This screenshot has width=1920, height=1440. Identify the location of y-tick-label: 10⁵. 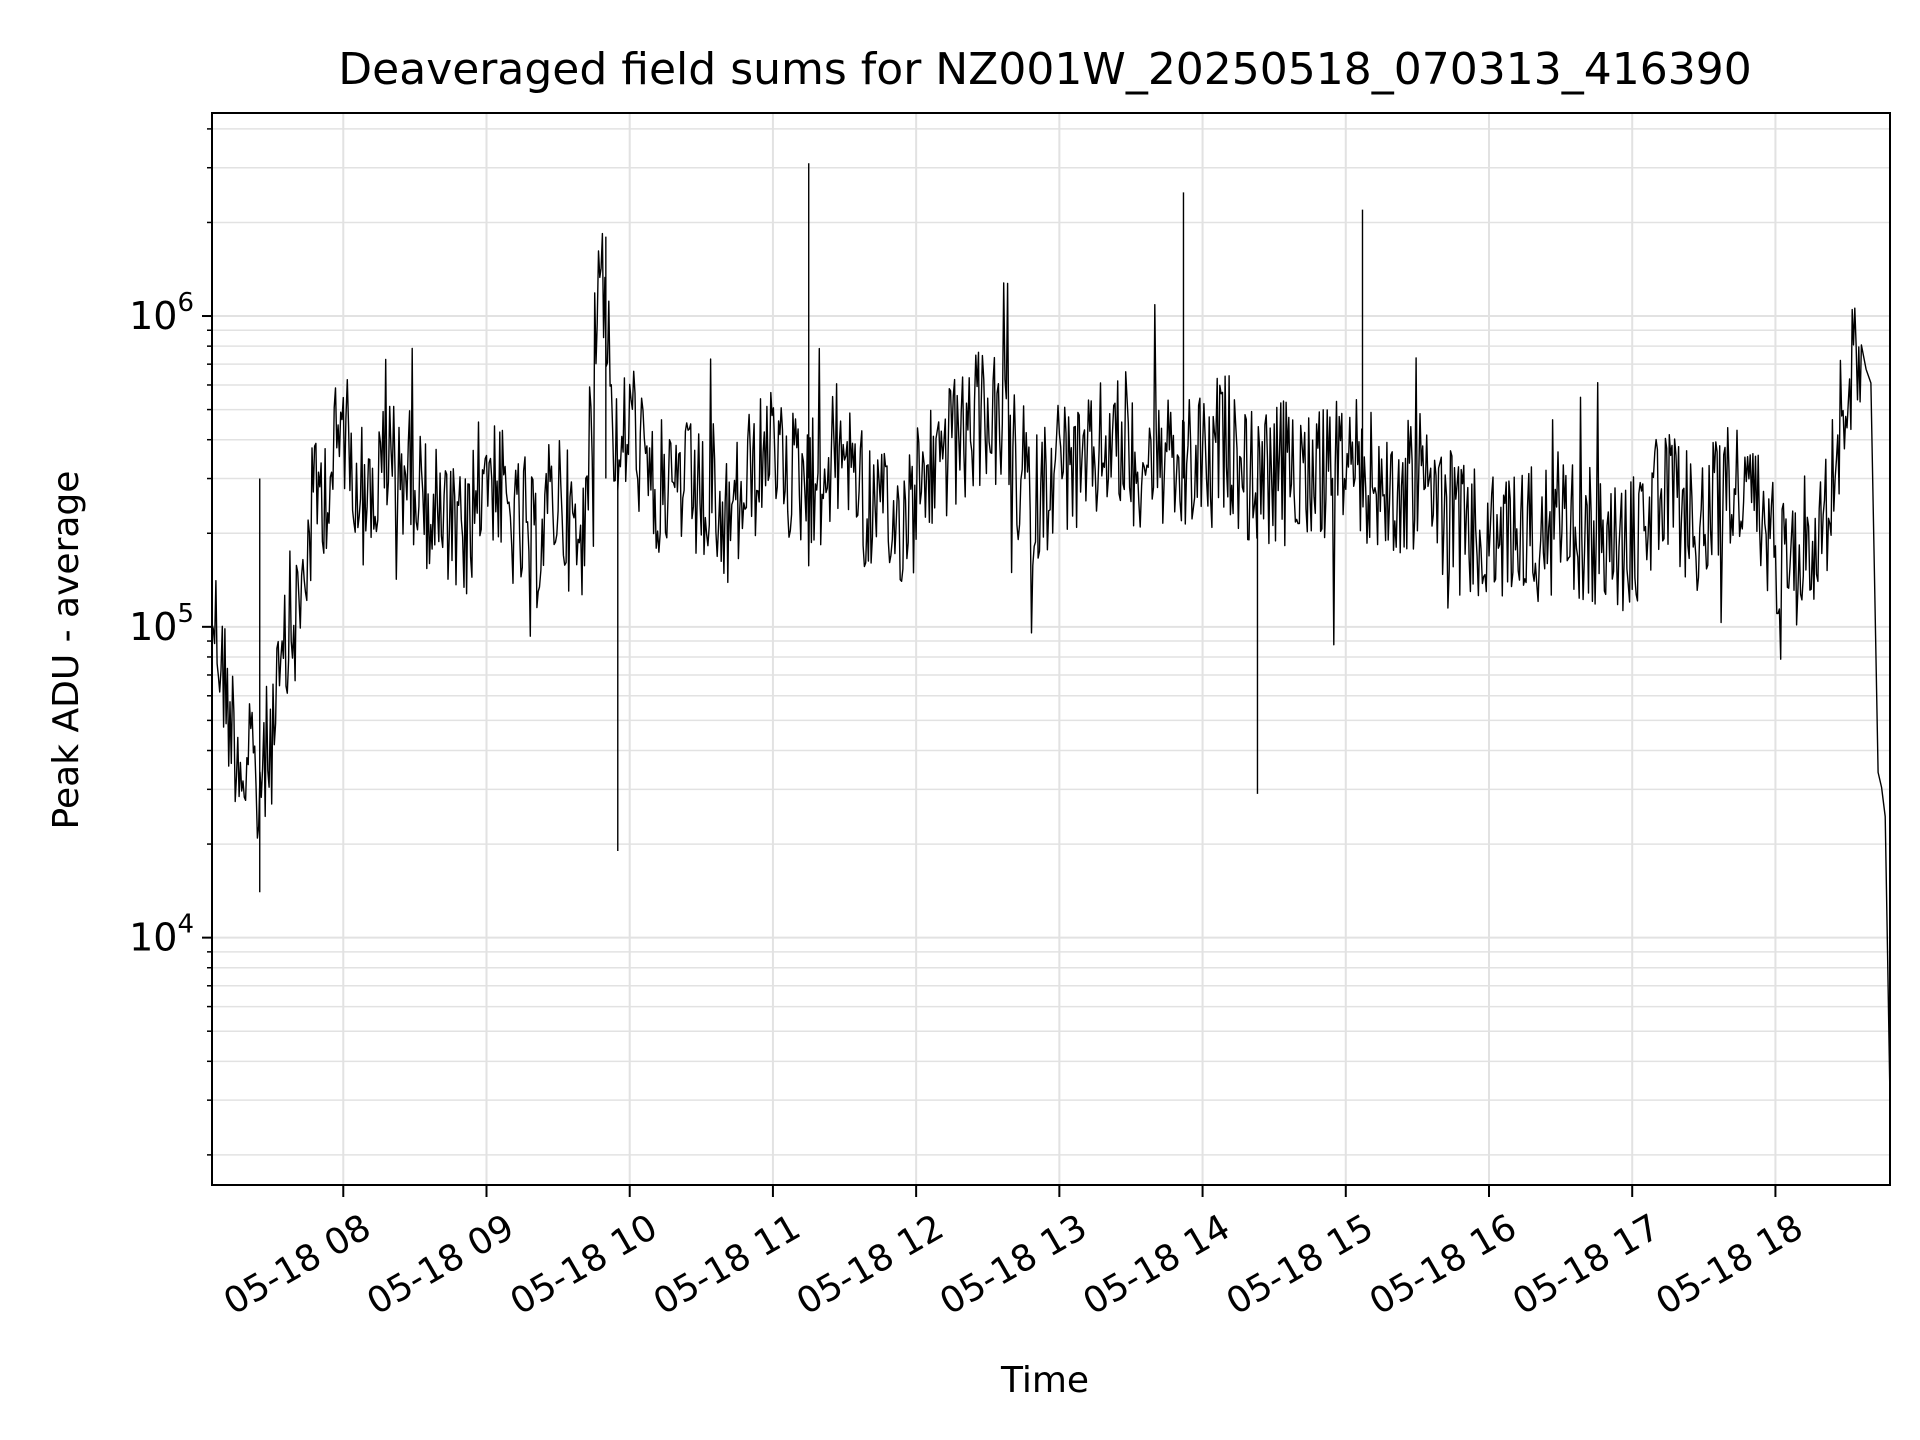
(161, 624).